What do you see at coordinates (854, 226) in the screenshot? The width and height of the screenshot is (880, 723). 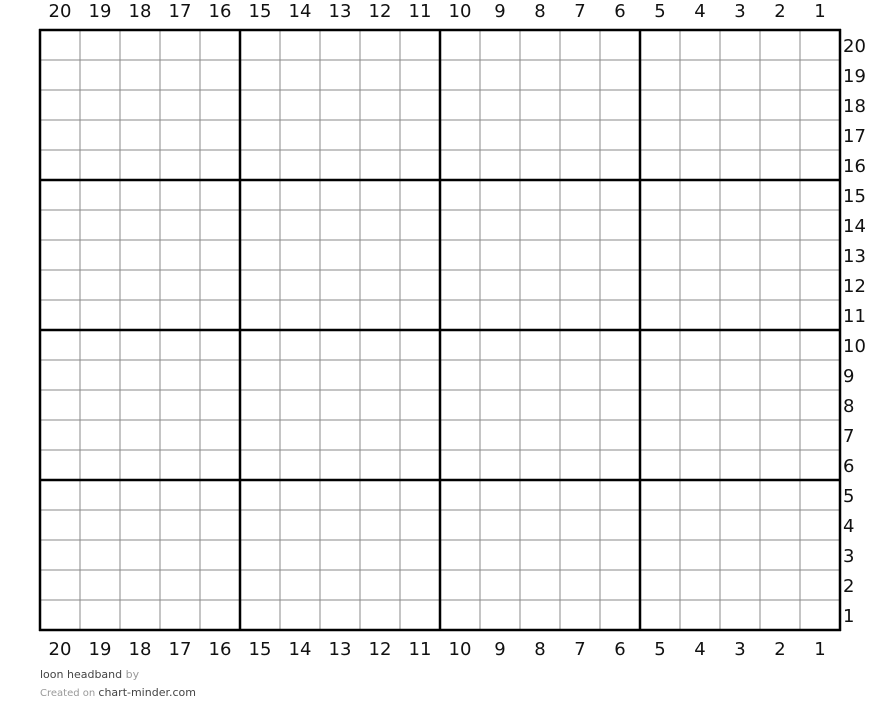 I see `row-label: 14` at bounding box center [854, 226].